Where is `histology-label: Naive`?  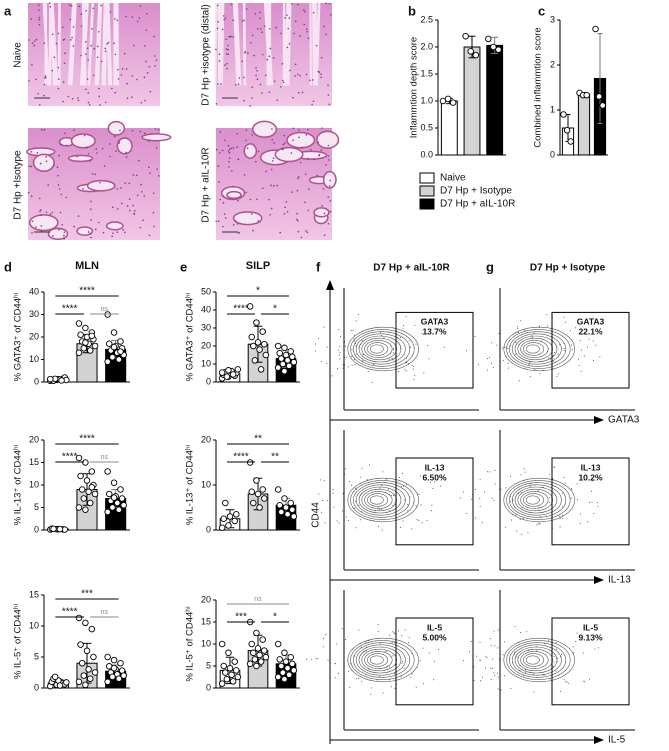
histology-label: Naive is located at coordinates (18, 55).